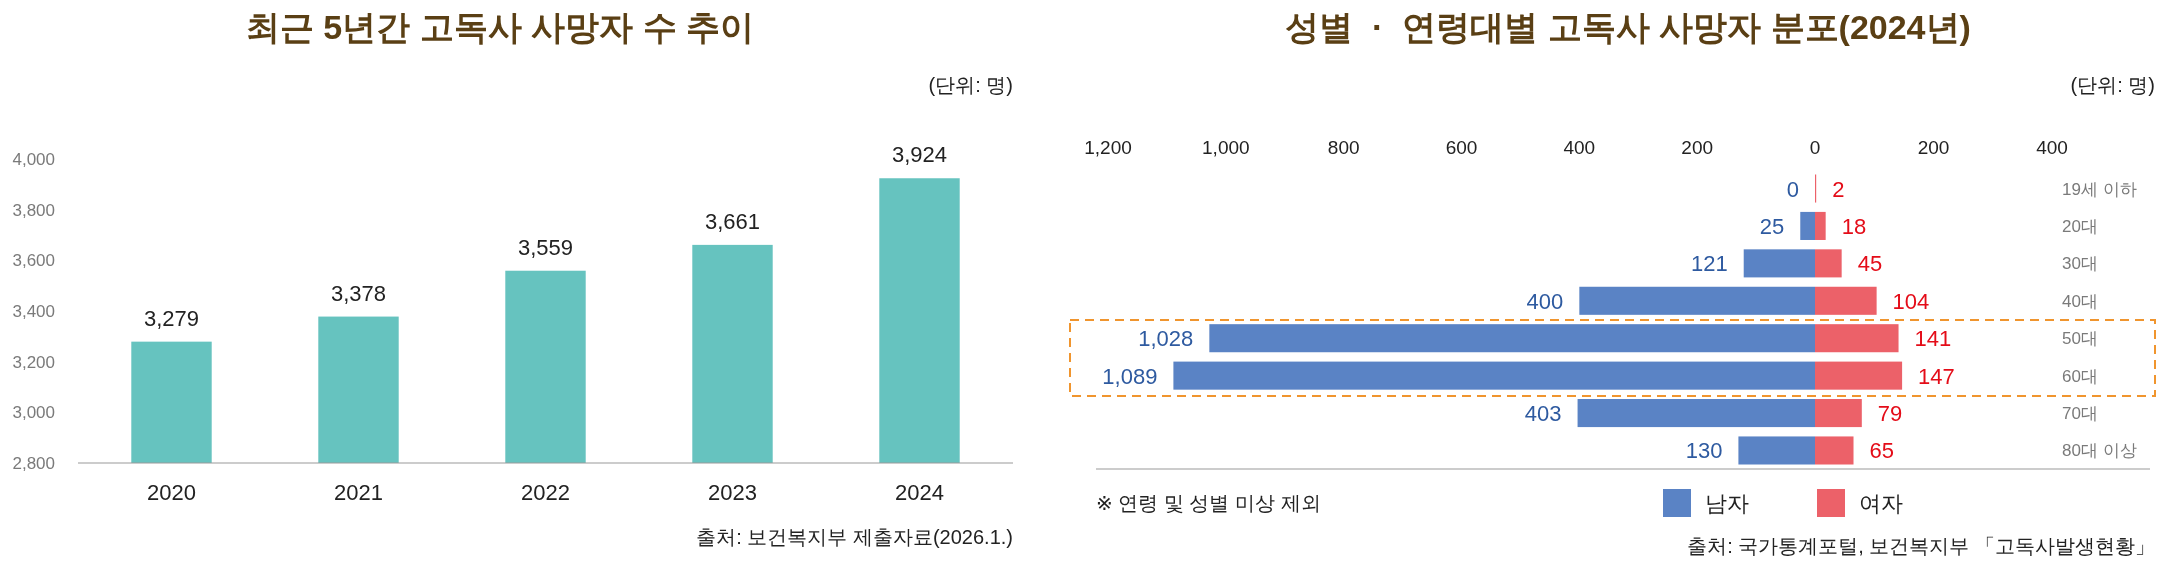 This screenshot has height=564, width=2159. I want to click on y-tick-label: 60대, so click(2080, 376).